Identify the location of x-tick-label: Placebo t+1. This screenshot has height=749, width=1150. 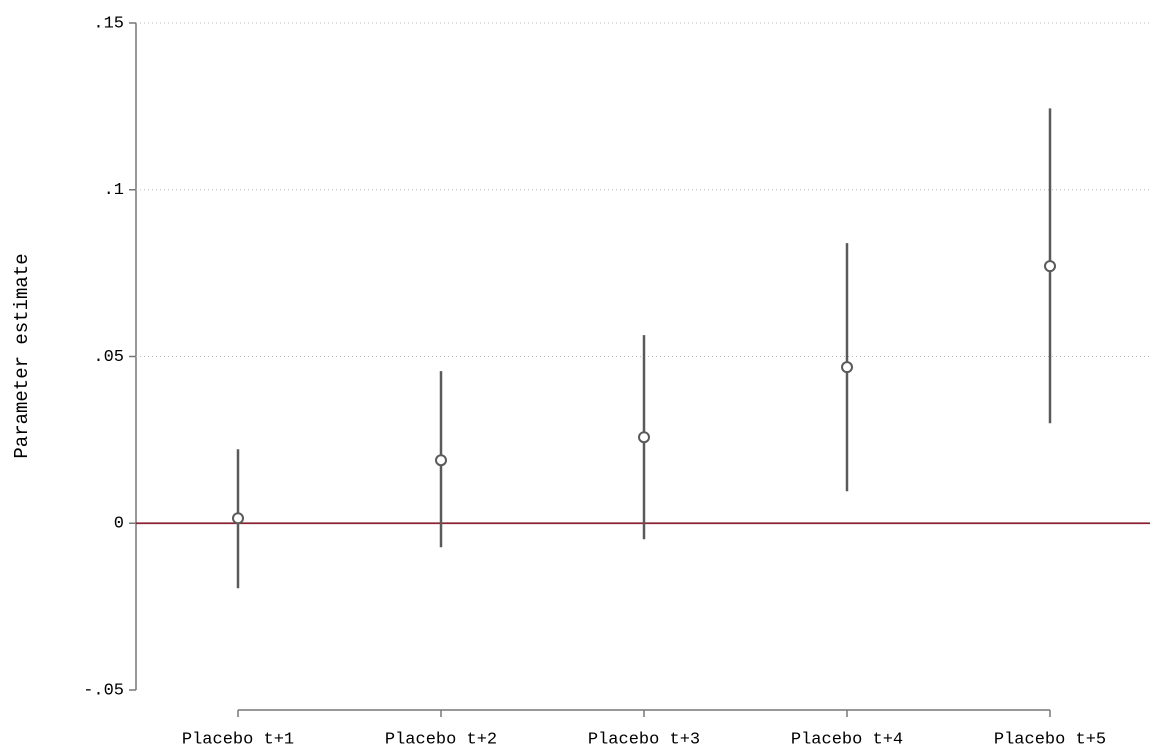
(238, 739).